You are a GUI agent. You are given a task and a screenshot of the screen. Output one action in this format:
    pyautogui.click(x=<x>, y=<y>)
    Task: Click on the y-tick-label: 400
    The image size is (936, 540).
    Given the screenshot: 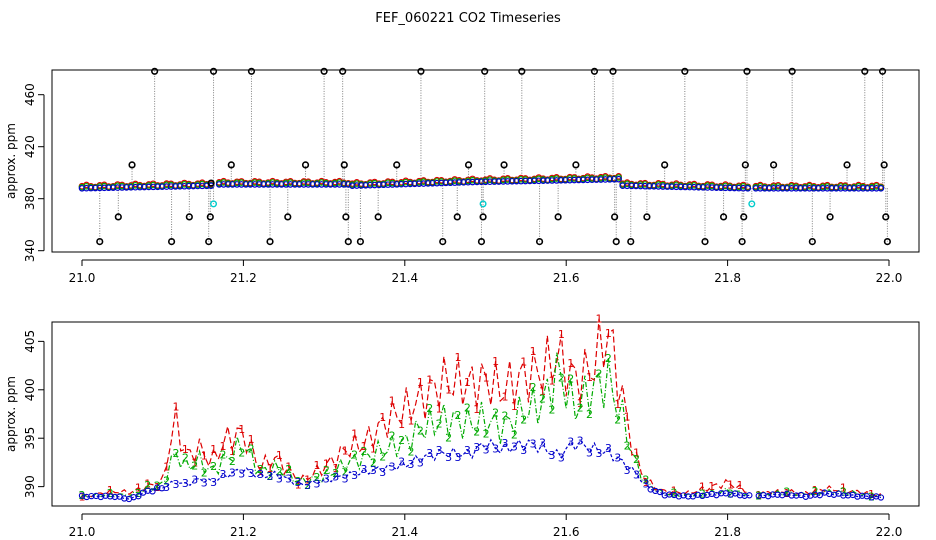 What is the action you would take?
    pyautogui.click(x=30, y=389)
    